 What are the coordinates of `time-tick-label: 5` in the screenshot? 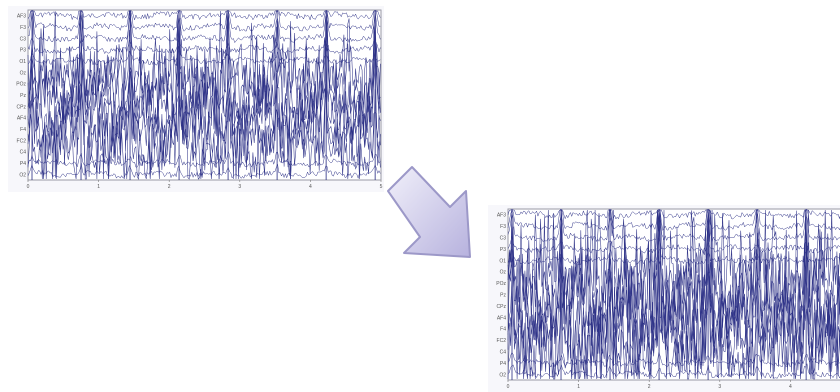 It's located at (381, 187).